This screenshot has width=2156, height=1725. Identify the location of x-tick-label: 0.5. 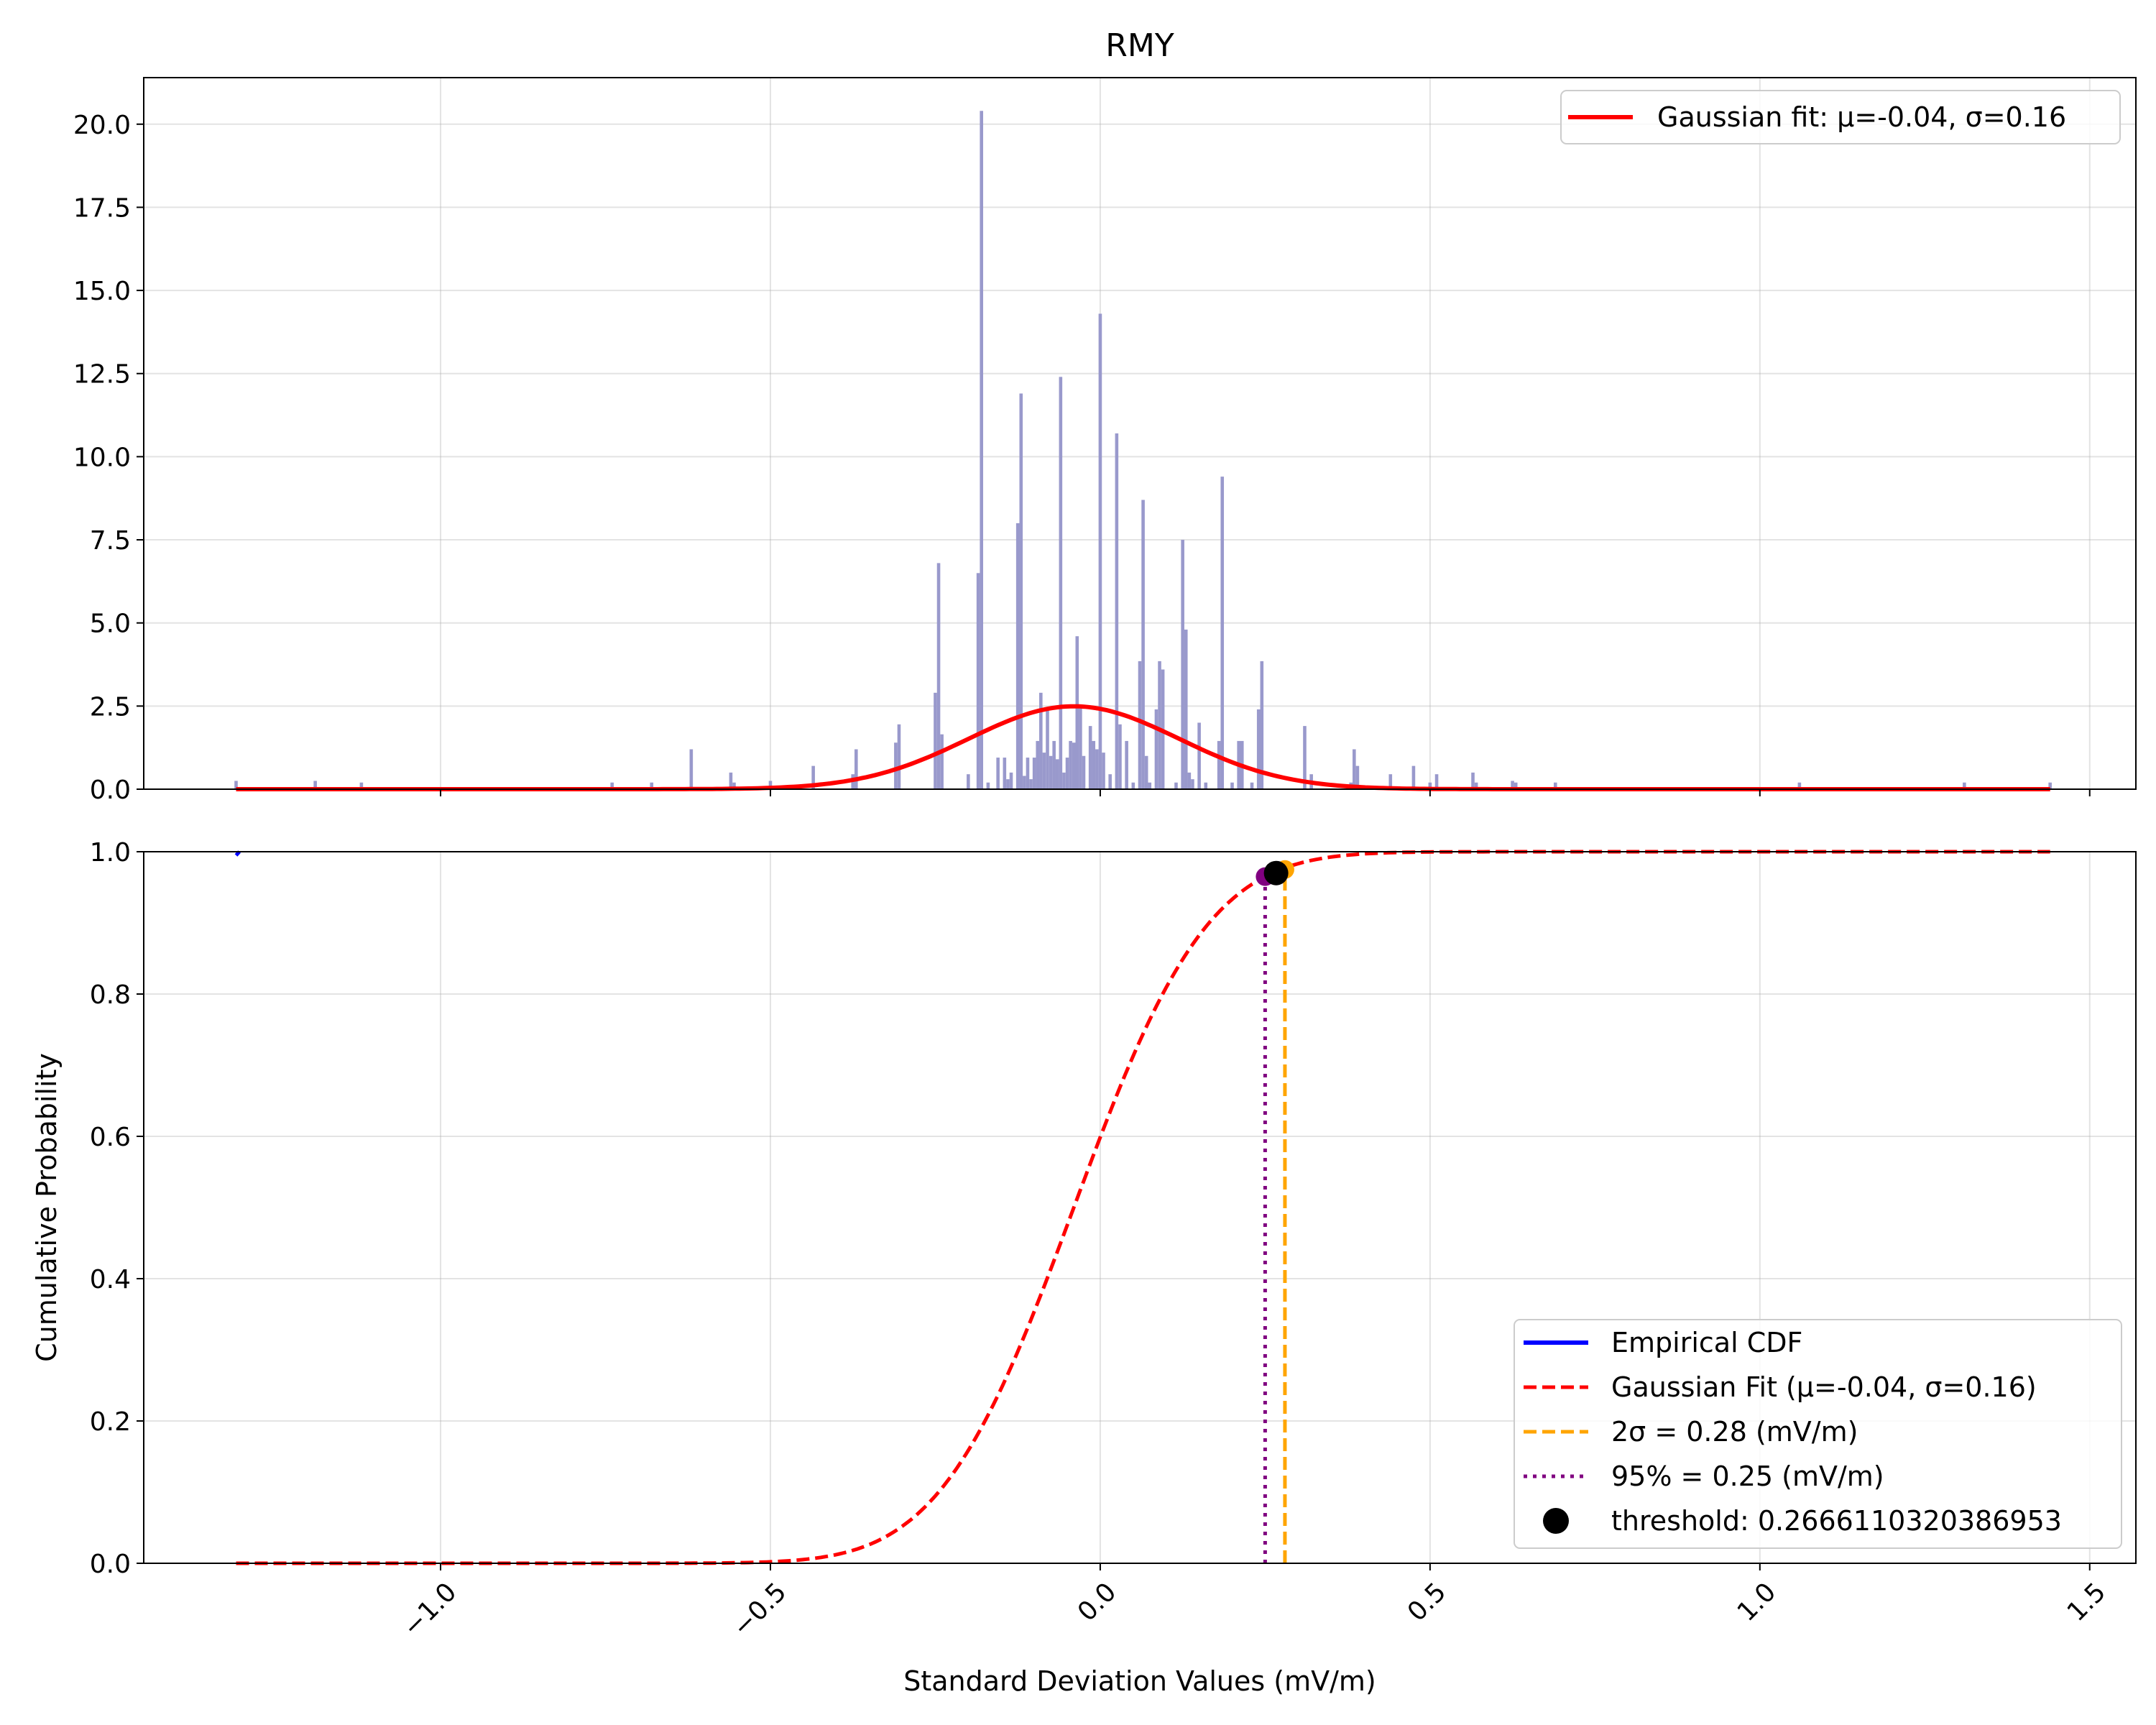
(1427, 1602).